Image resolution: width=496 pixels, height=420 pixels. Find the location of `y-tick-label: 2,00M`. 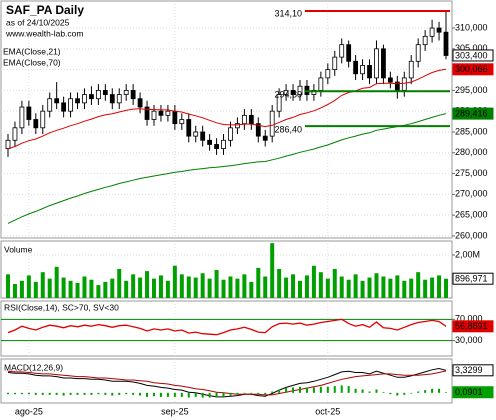

y-tick-label: 2,00M is located at coordinates (467, 254).